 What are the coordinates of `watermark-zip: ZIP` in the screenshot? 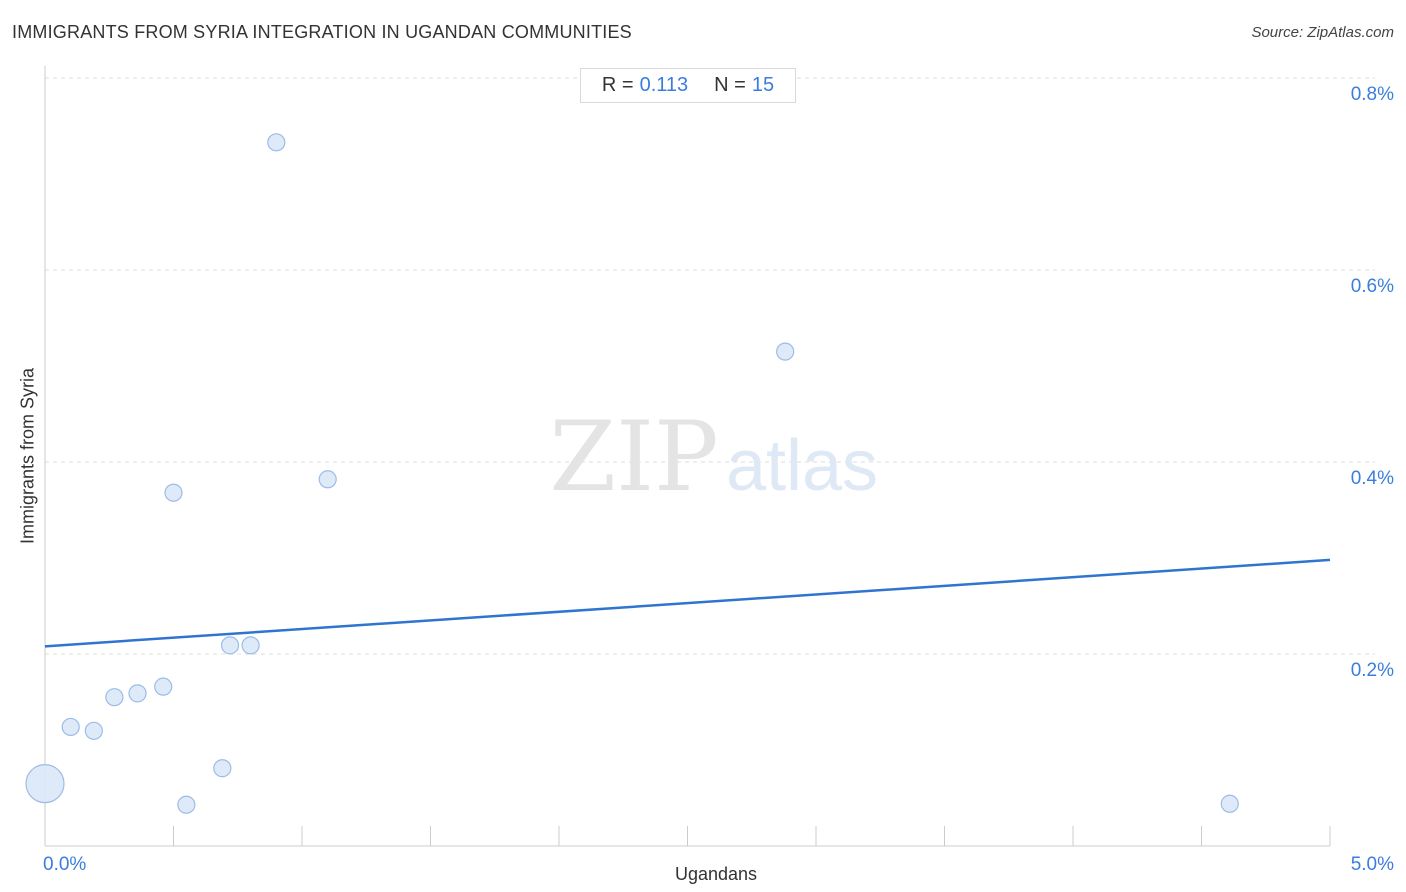 It's located at (633, 457).